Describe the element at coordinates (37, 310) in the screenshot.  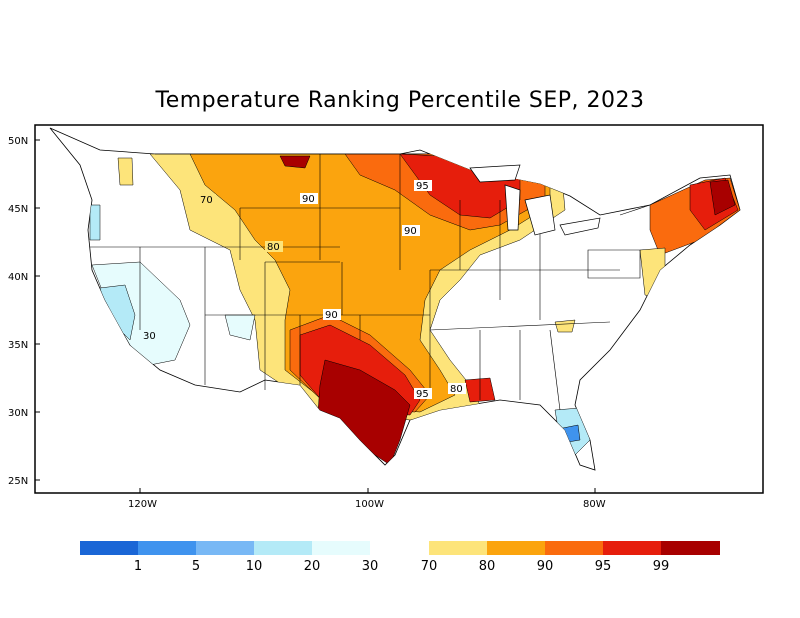
I see `lat-ticks` at that location.